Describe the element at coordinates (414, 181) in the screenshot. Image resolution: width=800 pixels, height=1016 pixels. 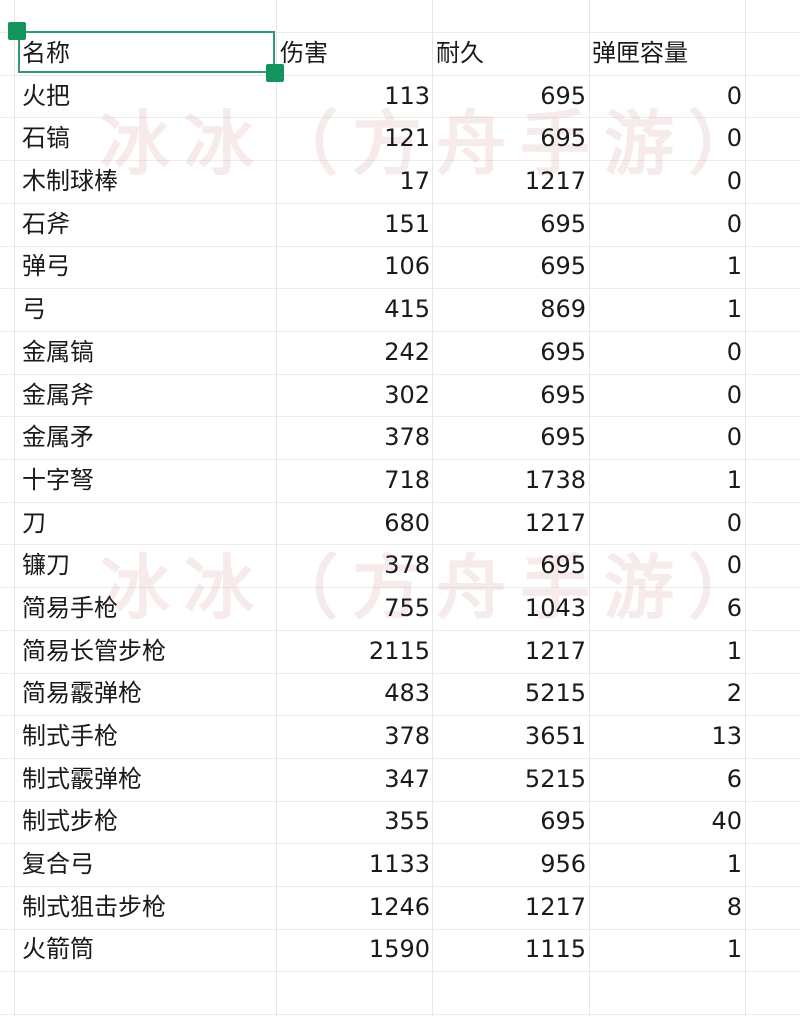
I see `cell-damage: 17` at that location.